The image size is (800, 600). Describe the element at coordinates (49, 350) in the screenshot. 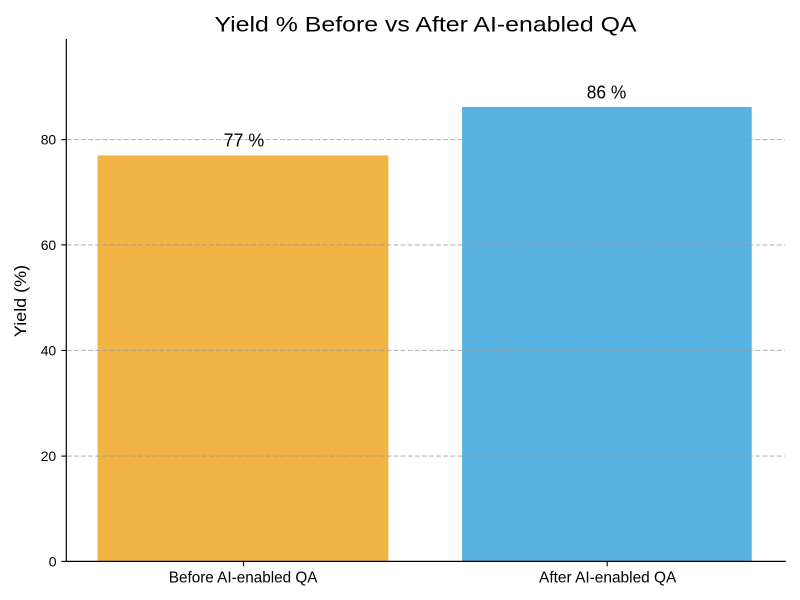

I see `svg-text: 40` at that location.